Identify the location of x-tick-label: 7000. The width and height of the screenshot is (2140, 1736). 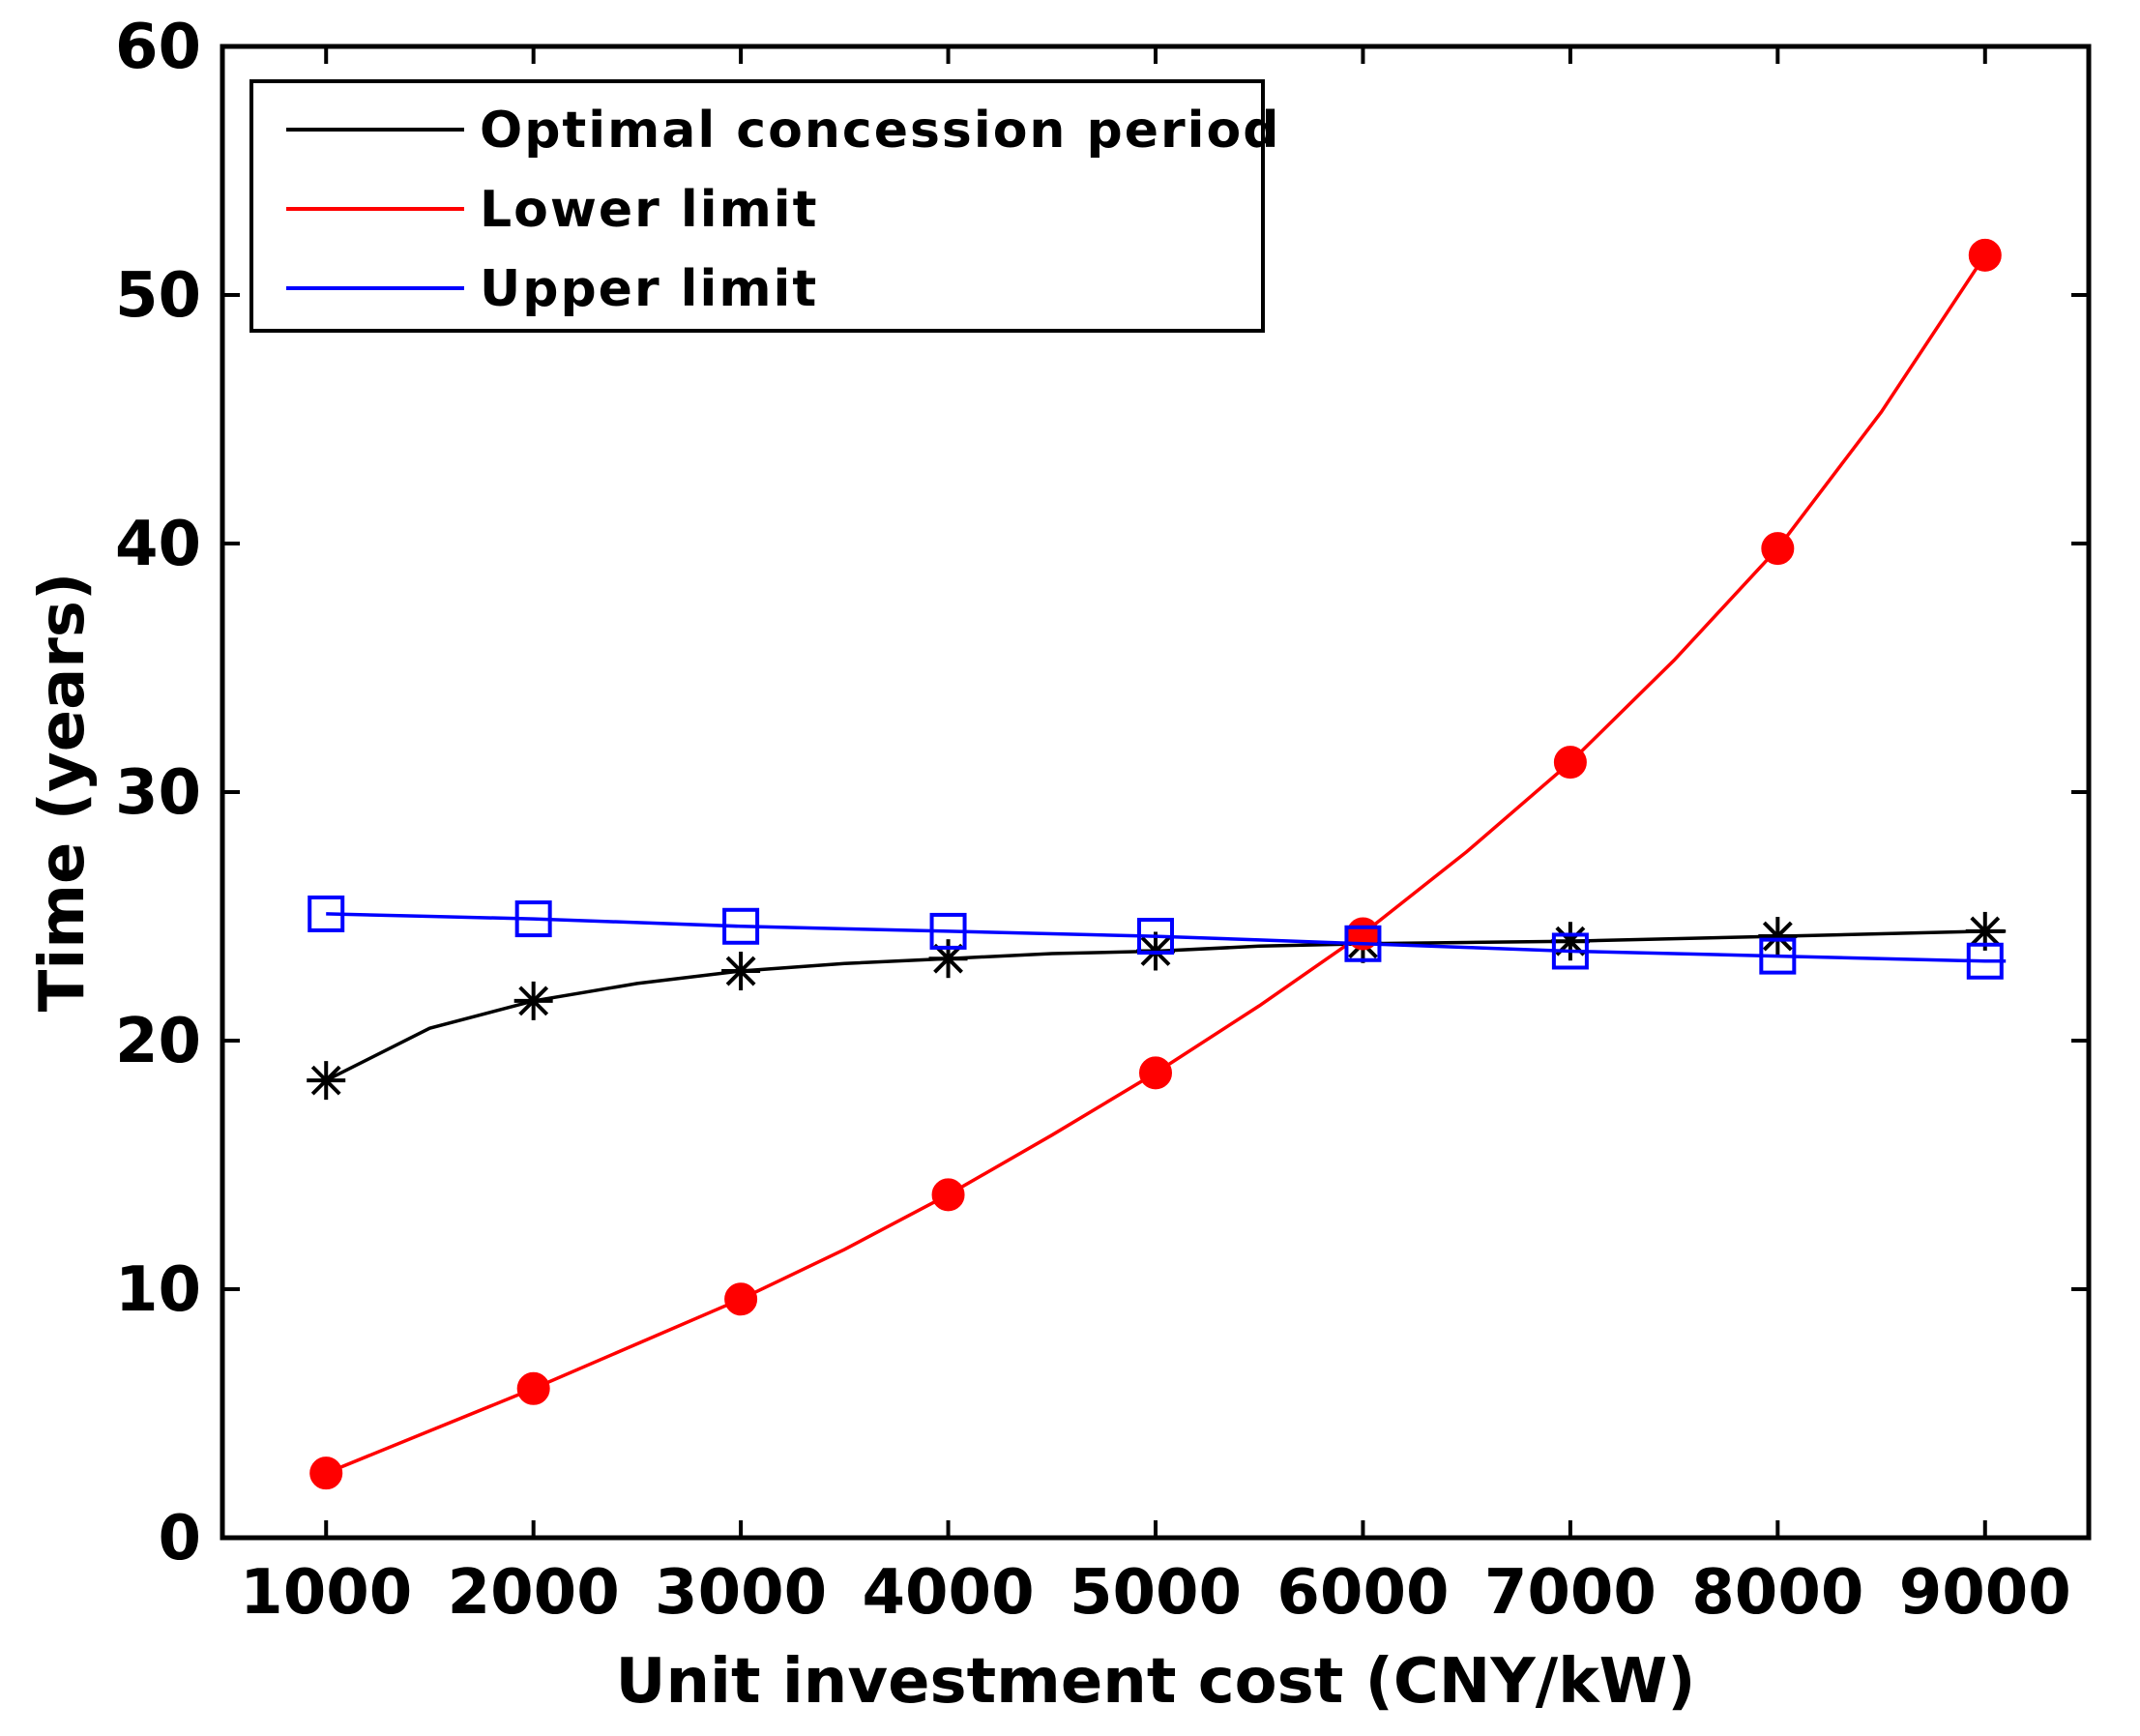
(1570, 1593).